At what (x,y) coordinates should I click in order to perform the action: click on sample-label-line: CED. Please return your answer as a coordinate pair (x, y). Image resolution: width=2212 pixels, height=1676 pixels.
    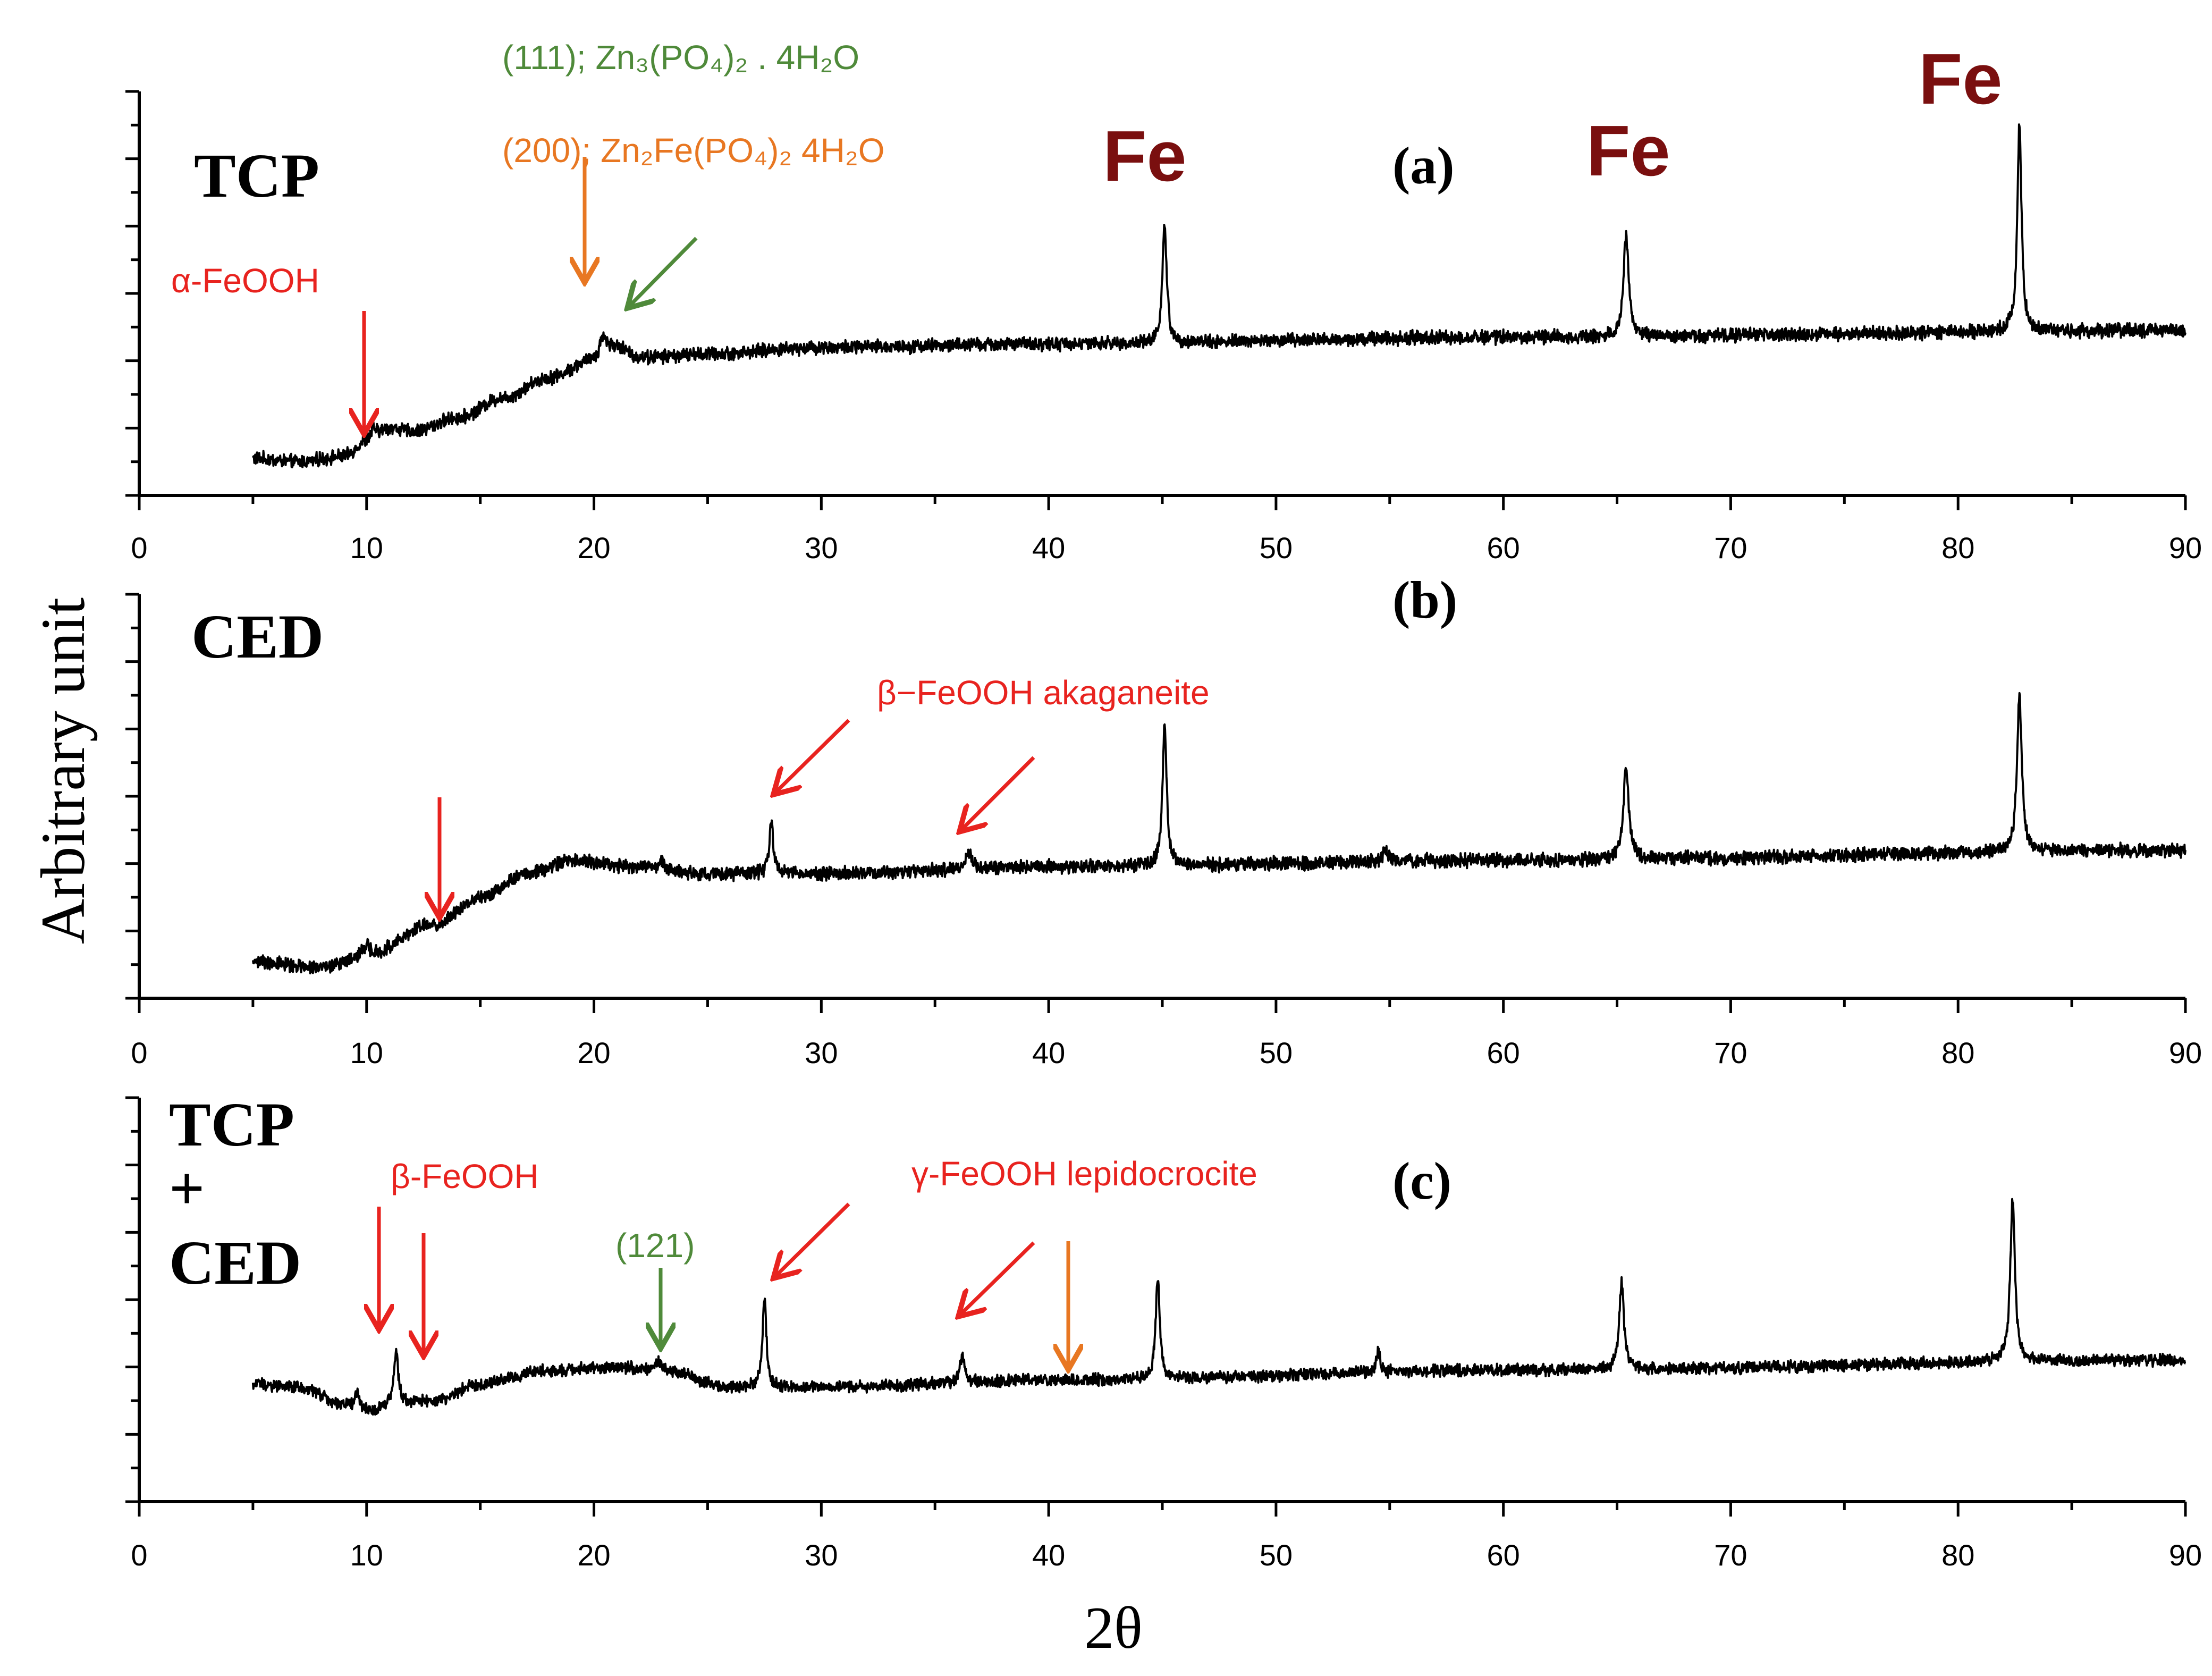
    Looking at the image, I should click on (235, 1263).